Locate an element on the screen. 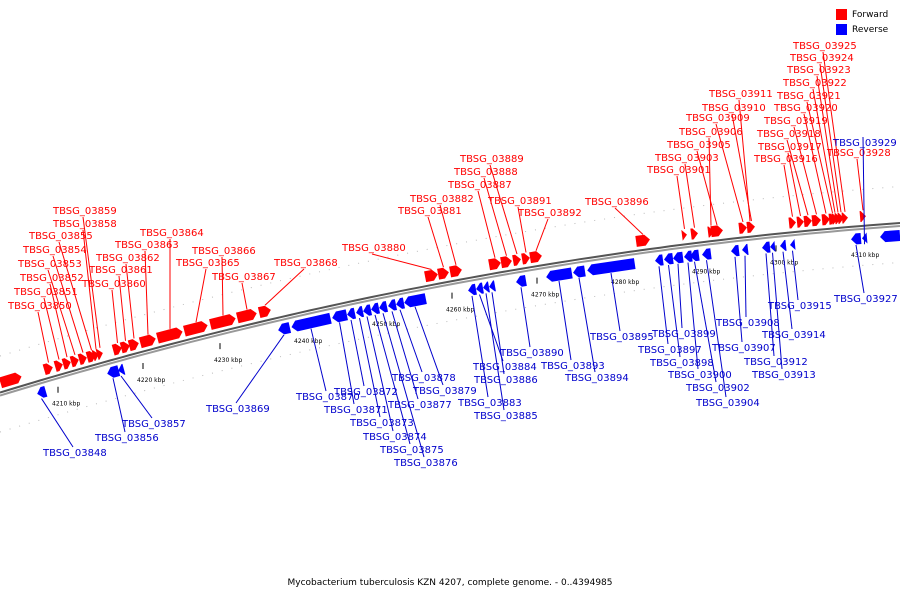  reverse-gene-label: TBSG_03856 is located at coordinates (126, 438).